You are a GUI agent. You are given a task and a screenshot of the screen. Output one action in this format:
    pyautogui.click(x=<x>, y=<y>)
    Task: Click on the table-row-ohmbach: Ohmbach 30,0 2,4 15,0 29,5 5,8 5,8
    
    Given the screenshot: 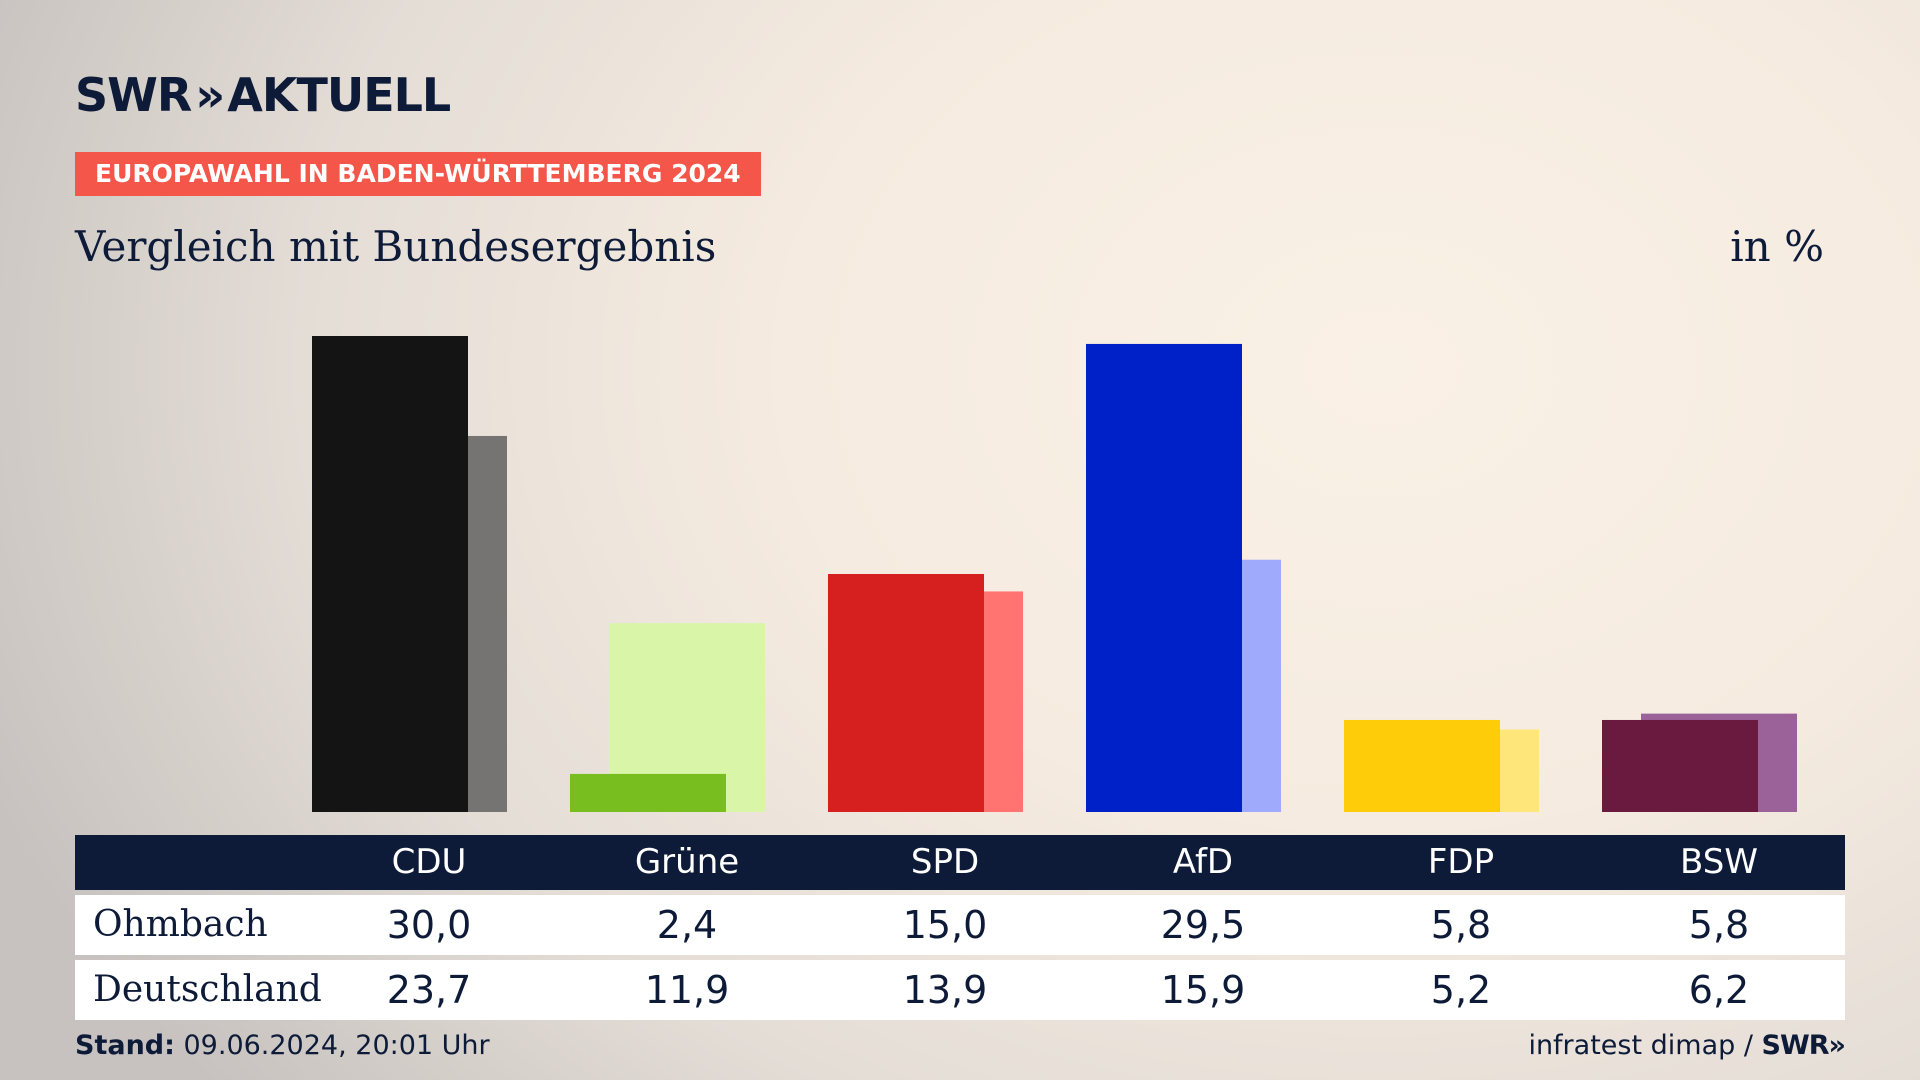 What is the action you would take?
    pyautogui.click(x=960, y=925)
    